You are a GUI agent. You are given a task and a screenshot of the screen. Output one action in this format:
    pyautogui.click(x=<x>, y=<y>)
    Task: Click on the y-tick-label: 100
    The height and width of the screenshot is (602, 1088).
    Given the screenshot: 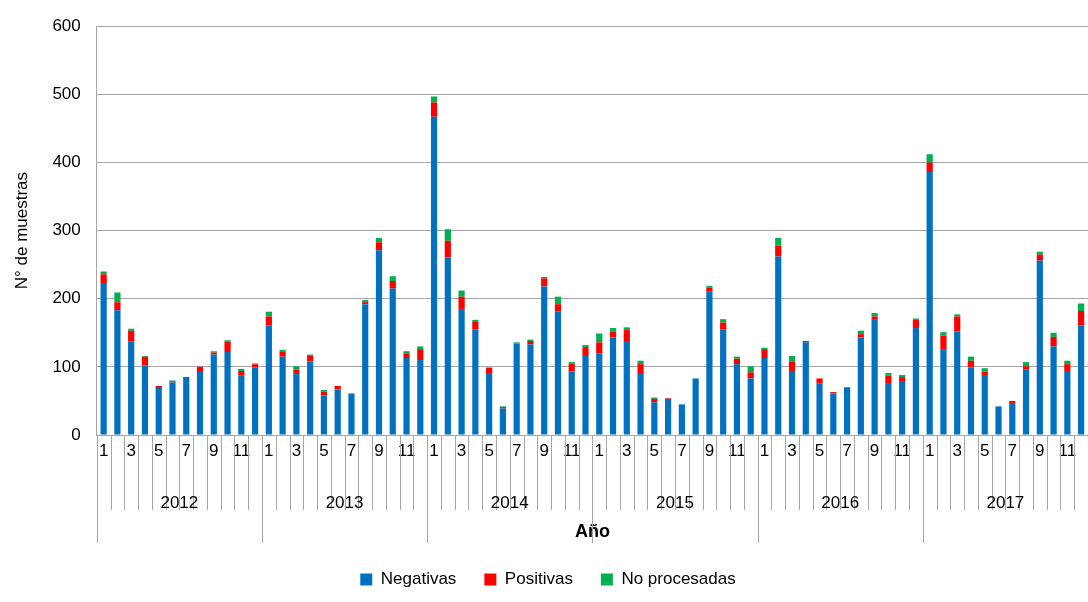 What is the action you would take?
    pyautogui.click(x=66, y=366)
    